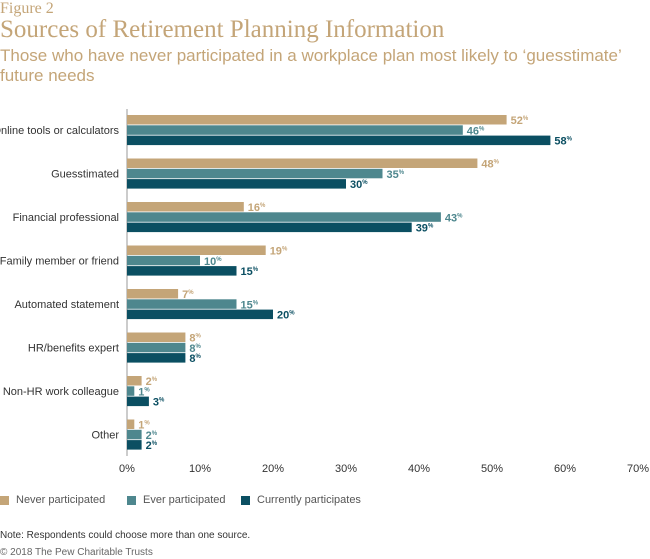  Describe the element at coordinates (236, 184) in the screenshot. I see `bar-guesstimated-currently-participates` at that location.